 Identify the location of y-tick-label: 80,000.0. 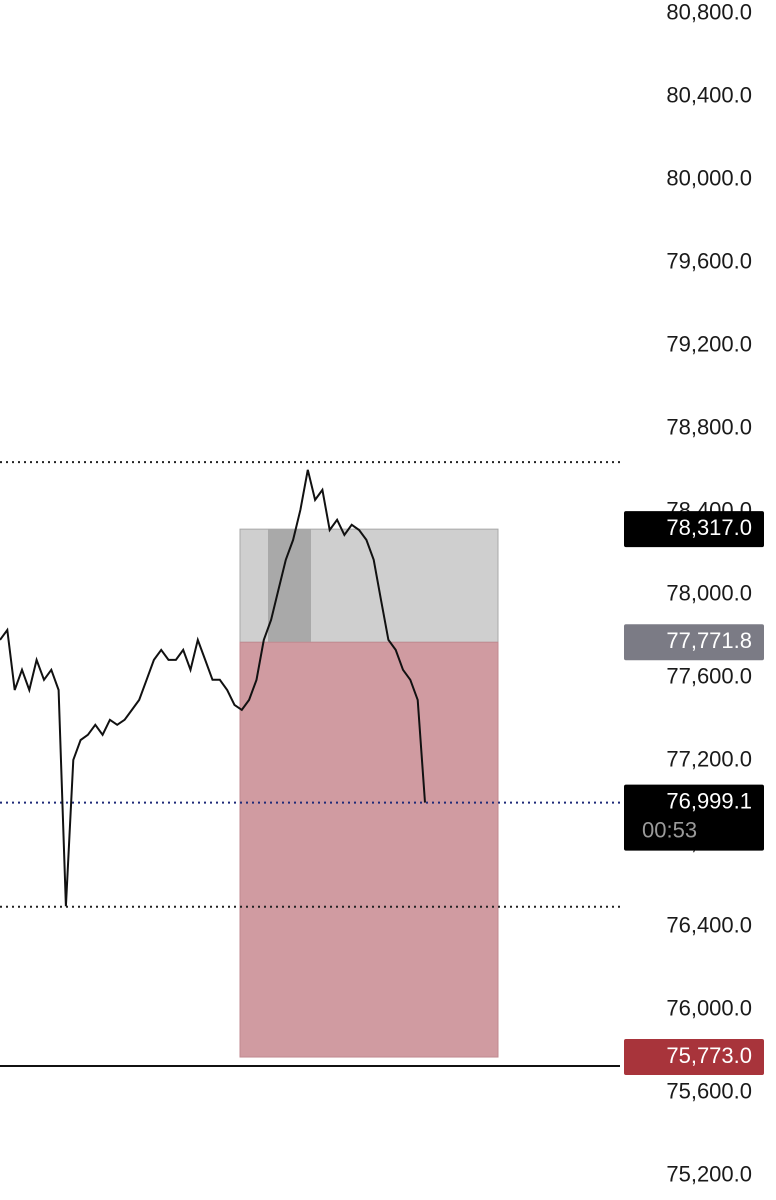
(709, 178).